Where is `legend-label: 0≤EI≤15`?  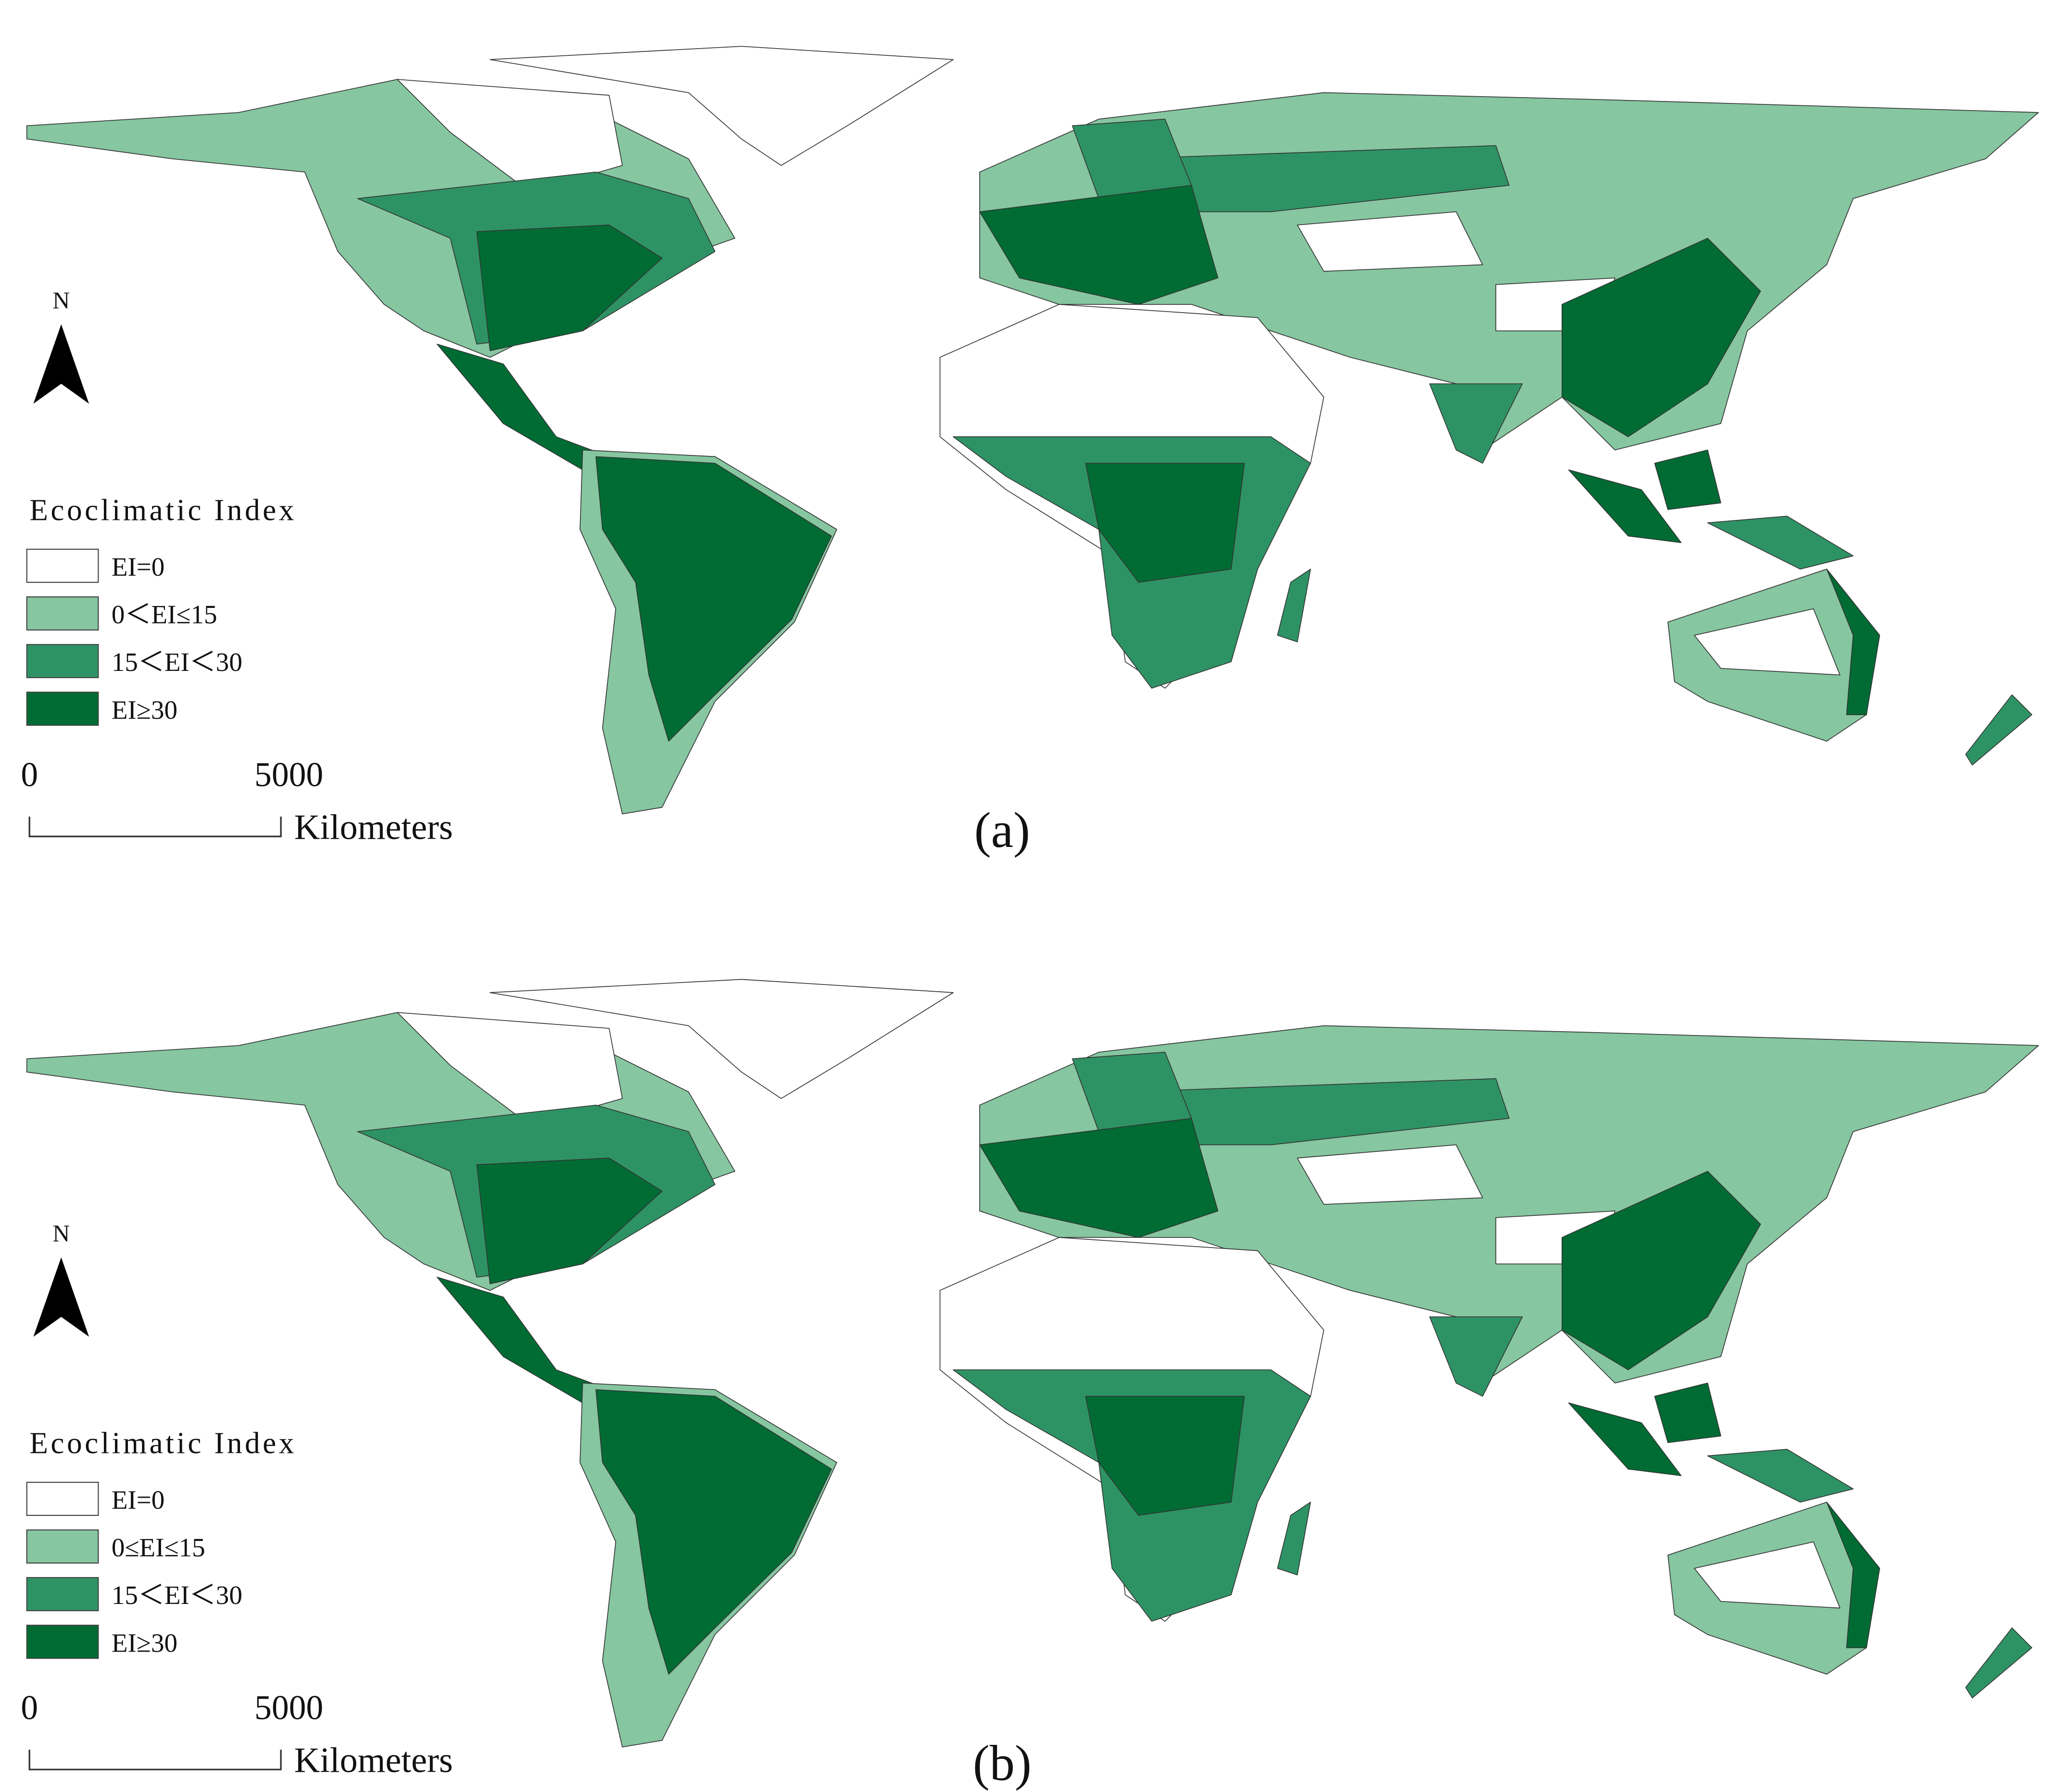 legend-label: 0≤EI≤15 is located at coordinates (158, 1548).